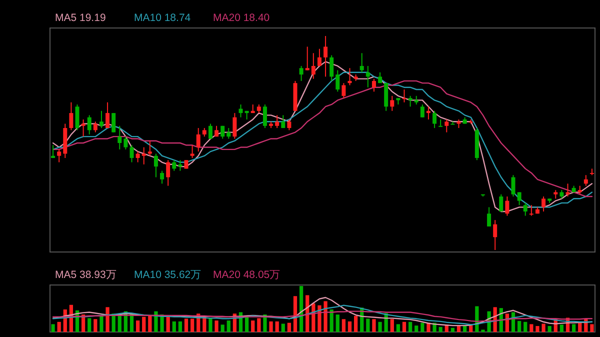 The height and width of the screenshot is (337, 600). What do you see at coordinates (247, 275) in the screenshot?
I see `text: MA20 48.05万` at bounding box center [247, 275].